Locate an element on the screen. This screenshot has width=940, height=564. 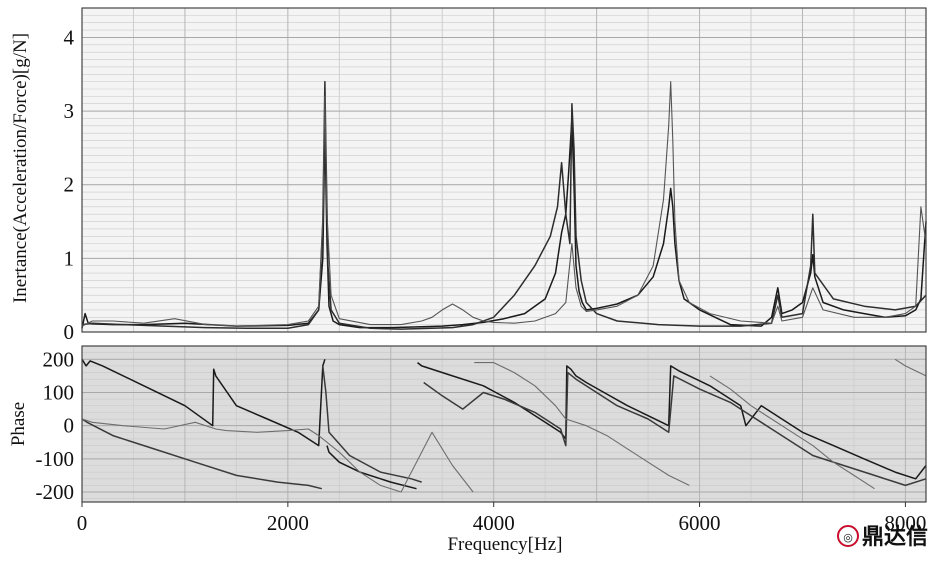
watermark-circle-icon is located at coordinates (848, 536).